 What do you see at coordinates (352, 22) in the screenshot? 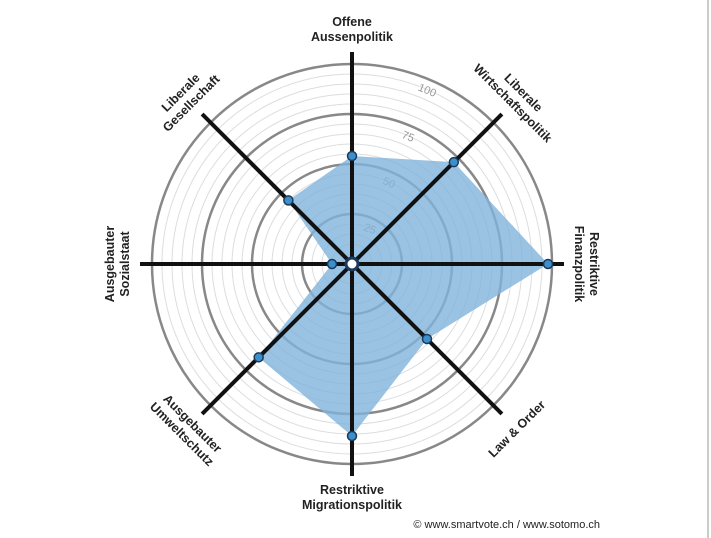
I see `category-label-line: Offene` at bounding box center [352, 22].